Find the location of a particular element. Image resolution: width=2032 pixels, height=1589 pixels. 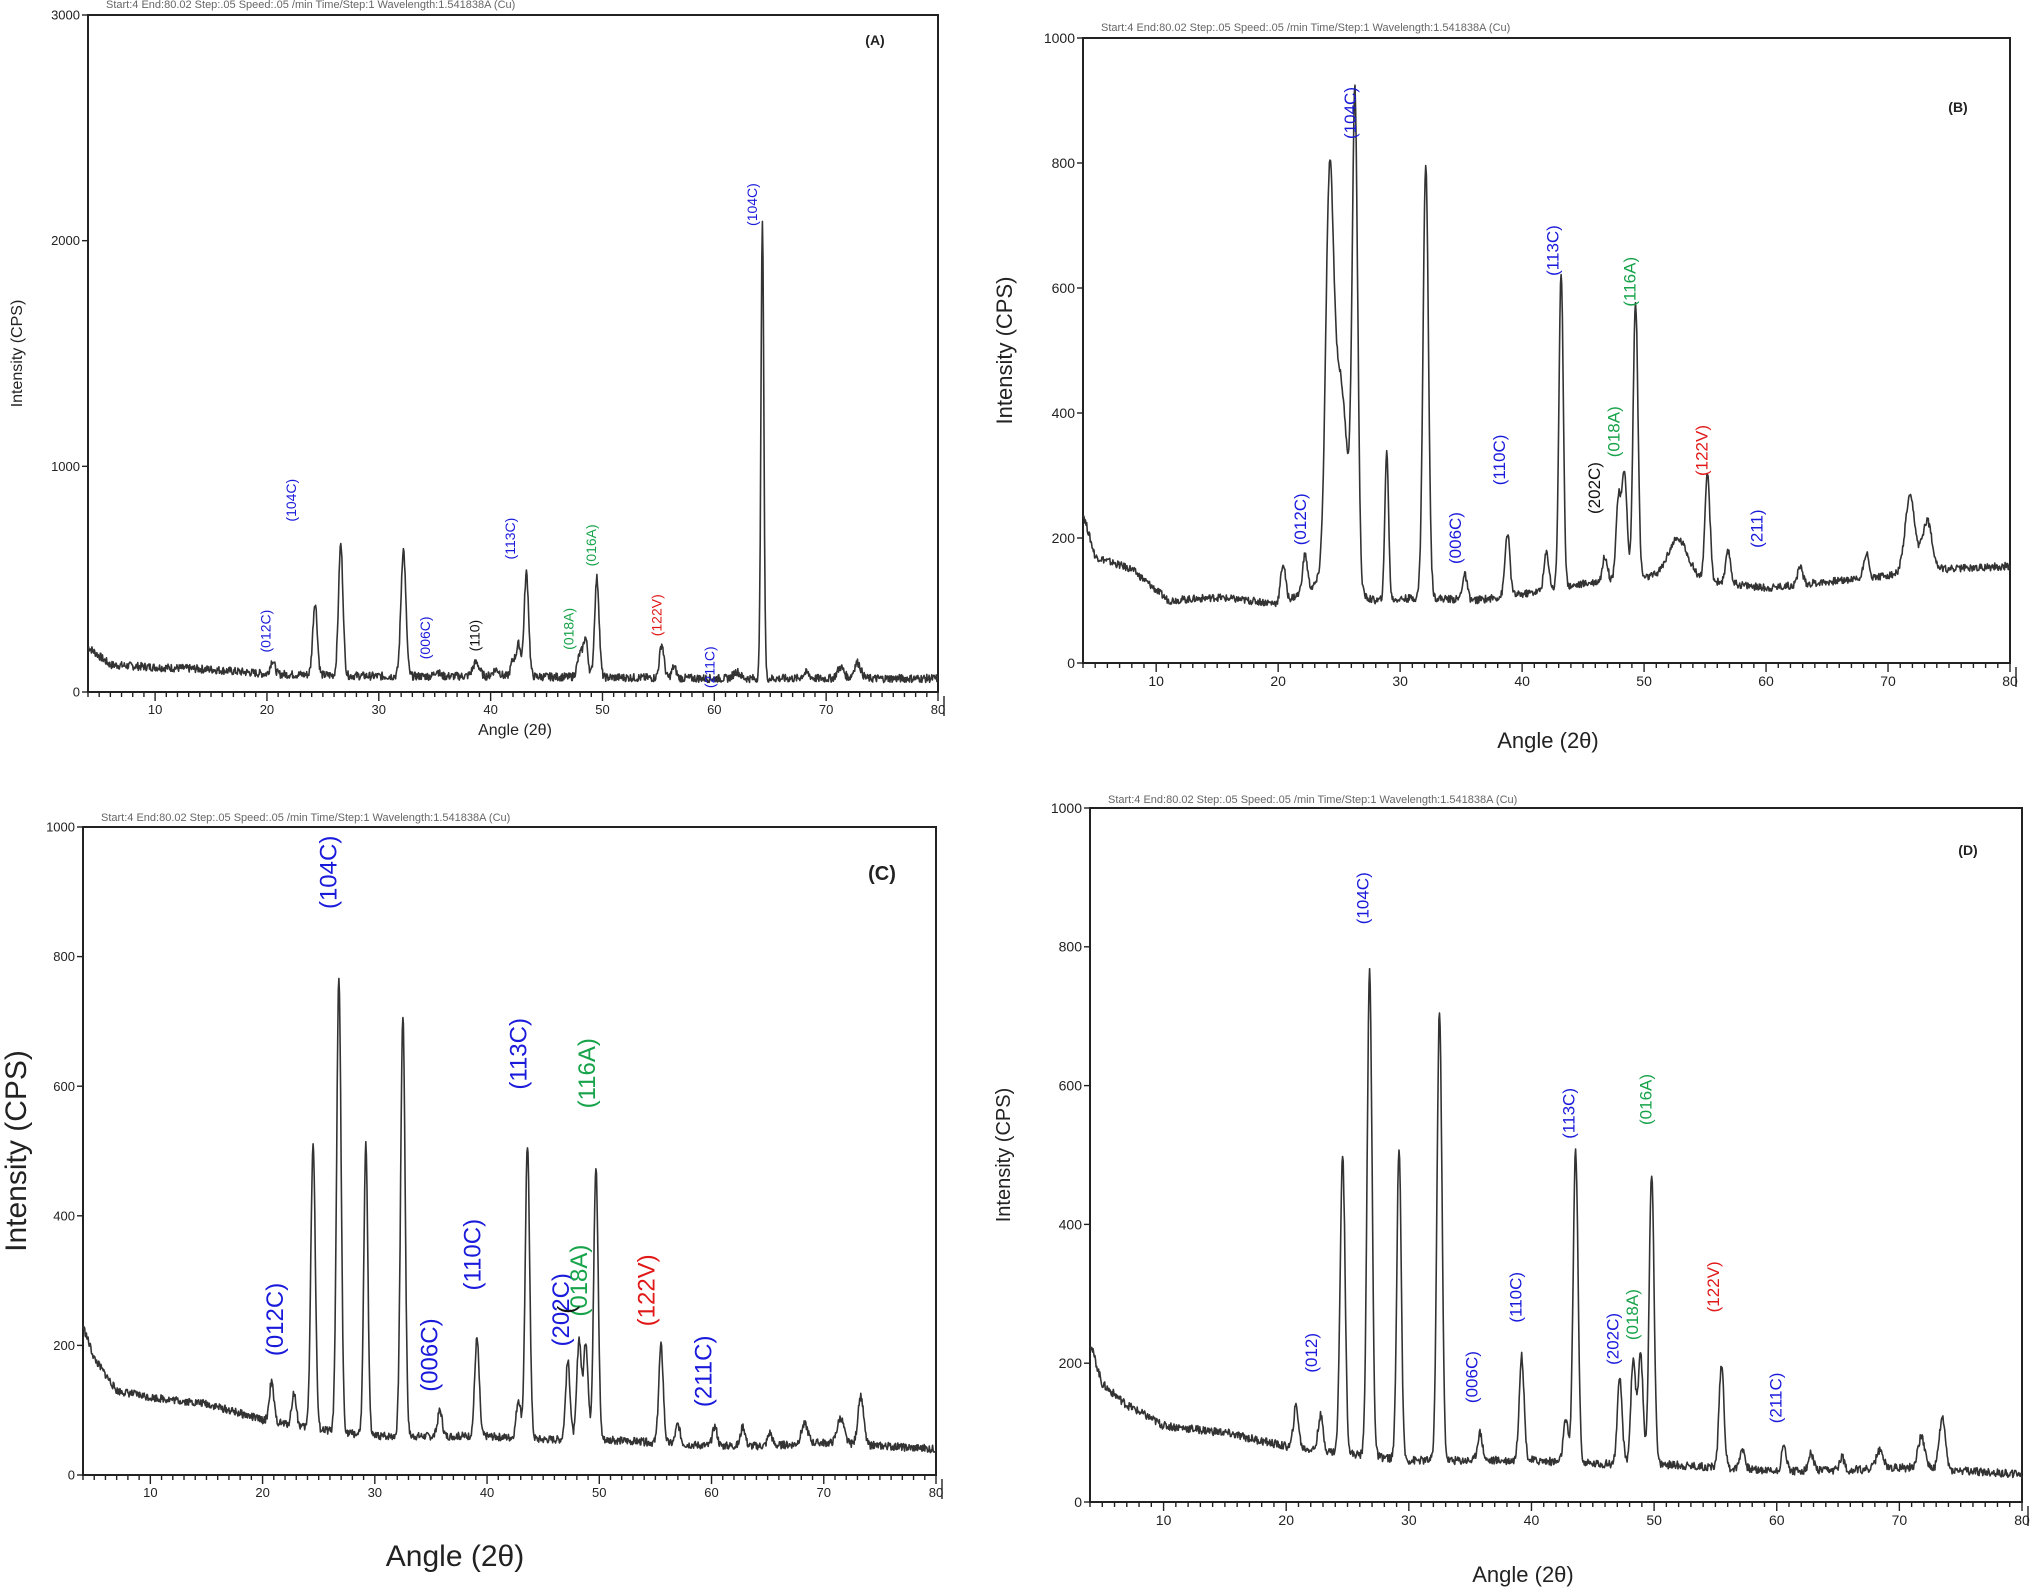

peak-label: (012) is located at coordinates (1311, 1353).